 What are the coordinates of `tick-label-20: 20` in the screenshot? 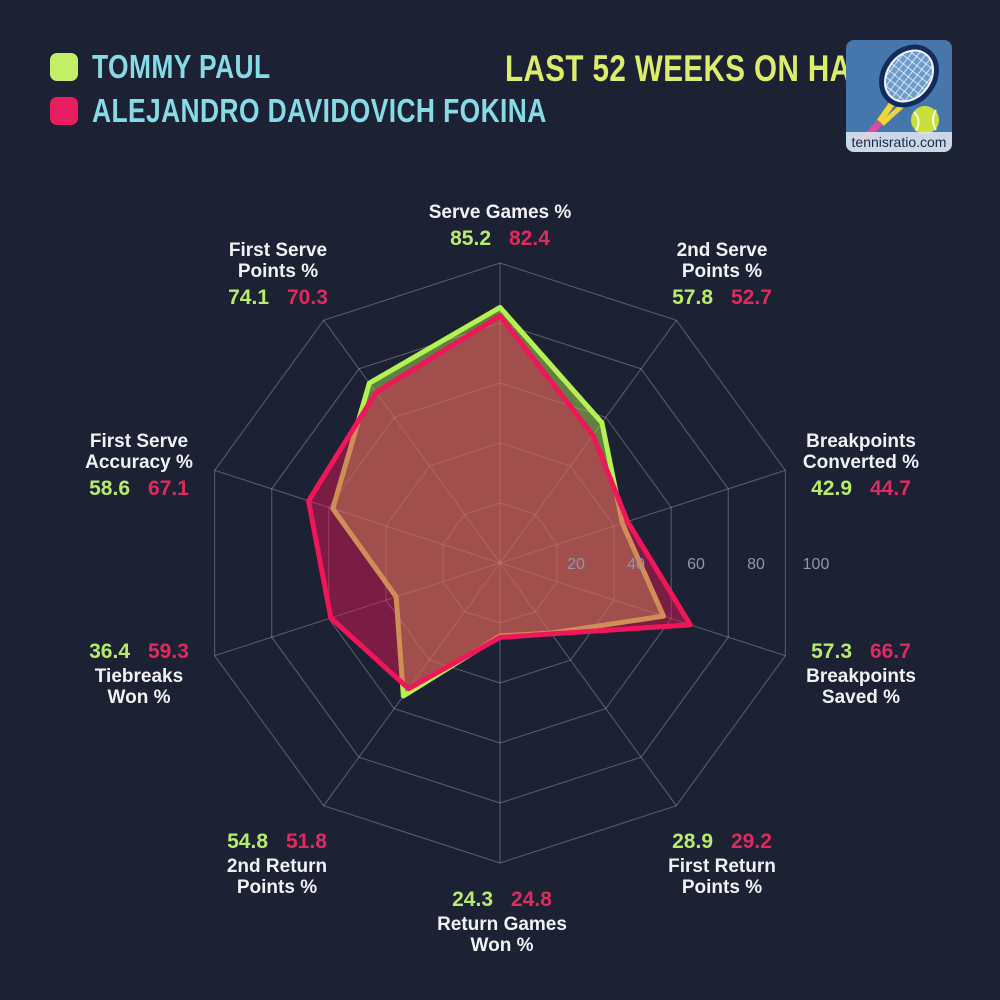 It's located at (576, 564).